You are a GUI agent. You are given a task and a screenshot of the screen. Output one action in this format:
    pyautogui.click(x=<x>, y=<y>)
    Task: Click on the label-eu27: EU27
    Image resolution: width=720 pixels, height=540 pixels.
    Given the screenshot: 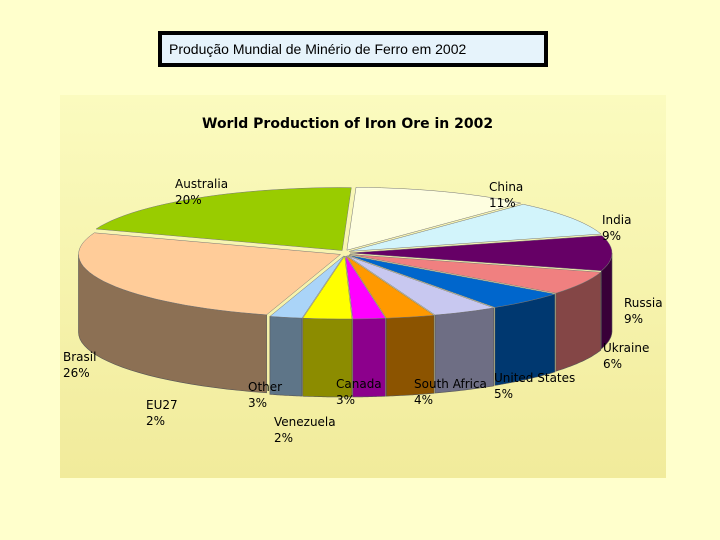 What is the action you would take?
    pyautogui.click(x=162, y=405)
    